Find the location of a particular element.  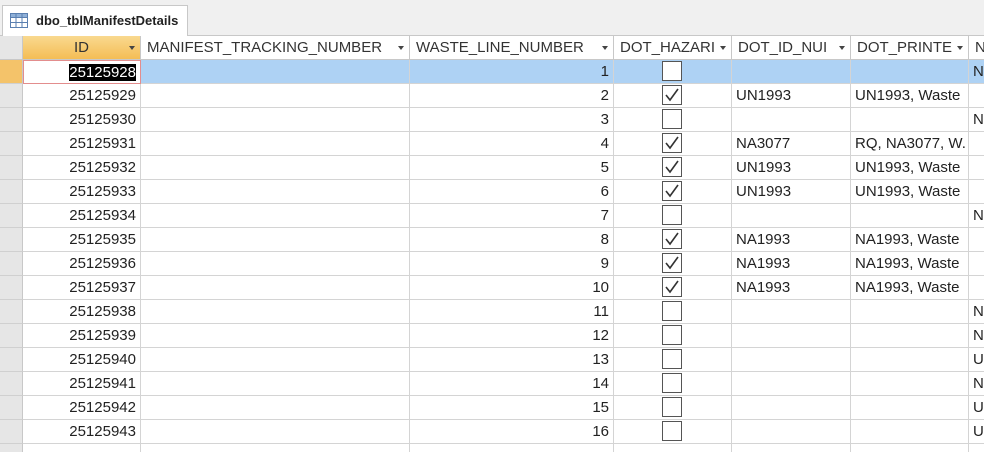

cell: 25125936 is located at coordinates (82, 264).